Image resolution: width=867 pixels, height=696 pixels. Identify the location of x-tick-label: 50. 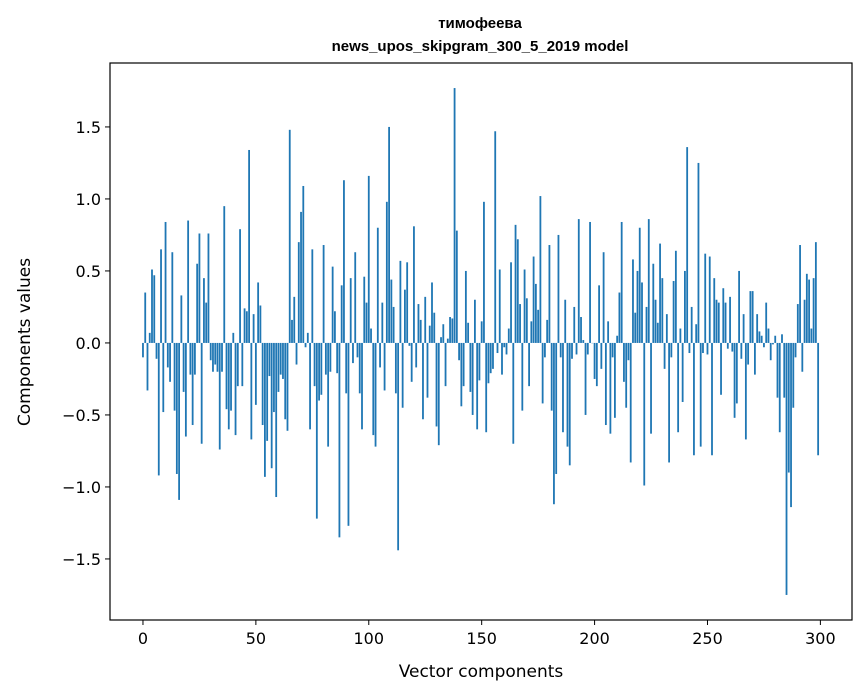
(256, 638).